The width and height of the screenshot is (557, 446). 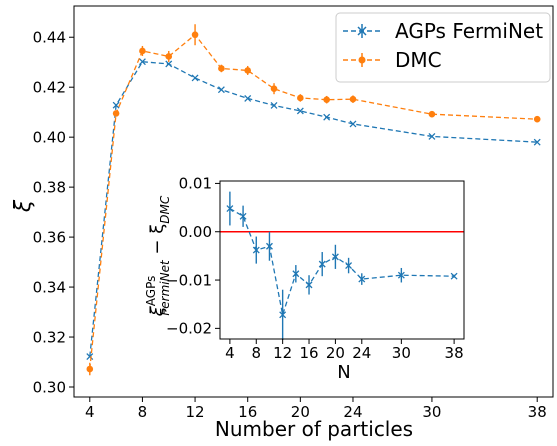 I want to click on legend-entry-agps-ferminet: AGPs FermiNet, so click(x=443, y=31).